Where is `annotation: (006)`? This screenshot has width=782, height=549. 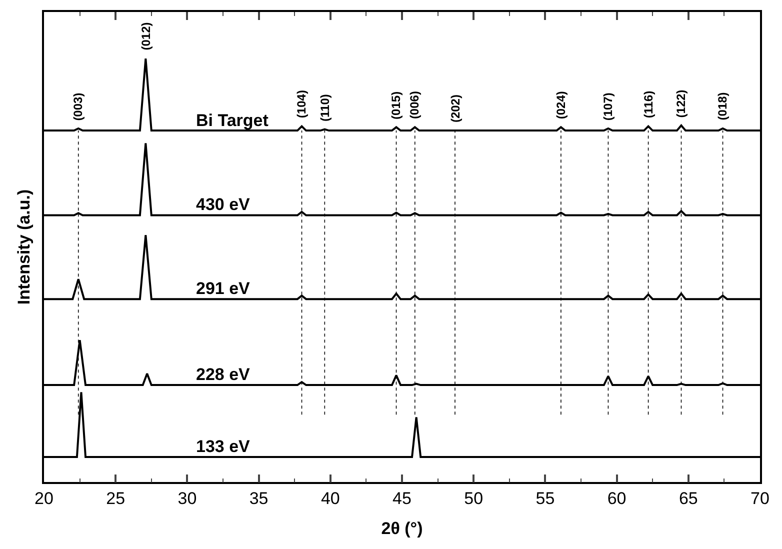 annotation: (006) is located at coordinates (415, 105).